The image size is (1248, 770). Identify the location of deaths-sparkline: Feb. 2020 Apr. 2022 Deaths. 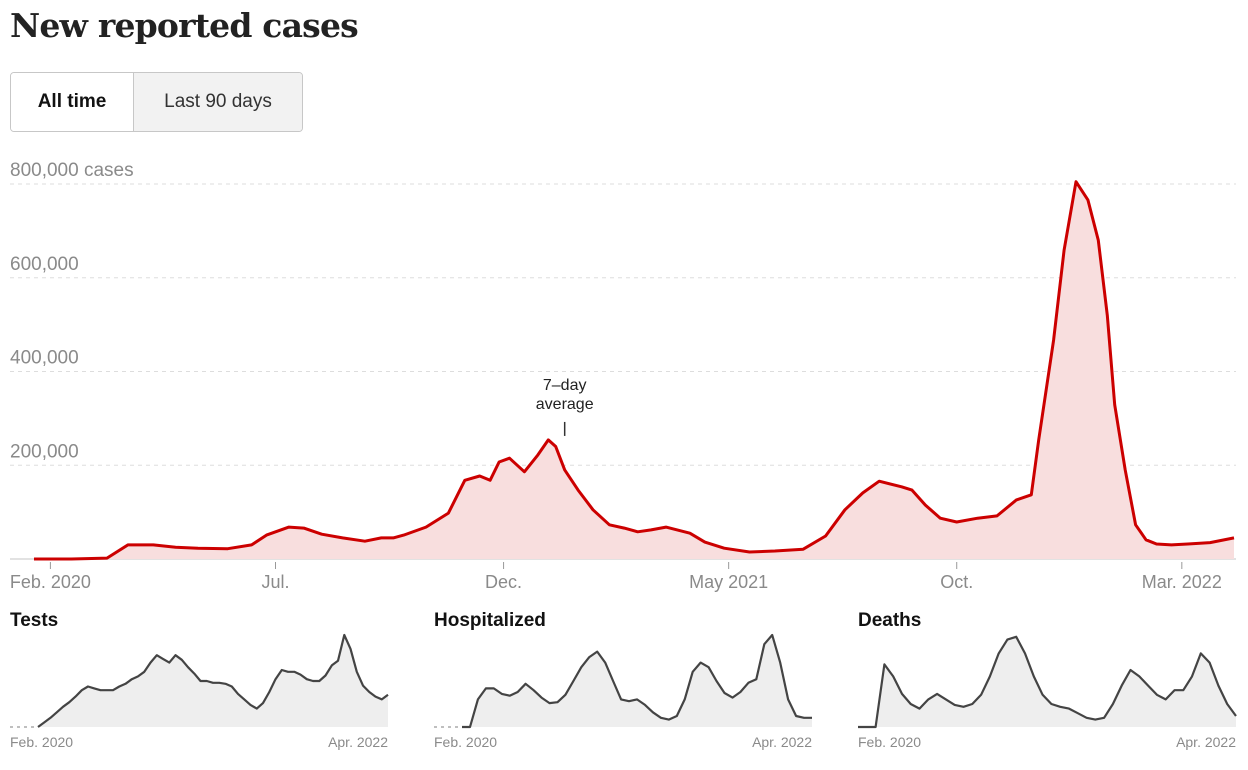
(1048, 687).